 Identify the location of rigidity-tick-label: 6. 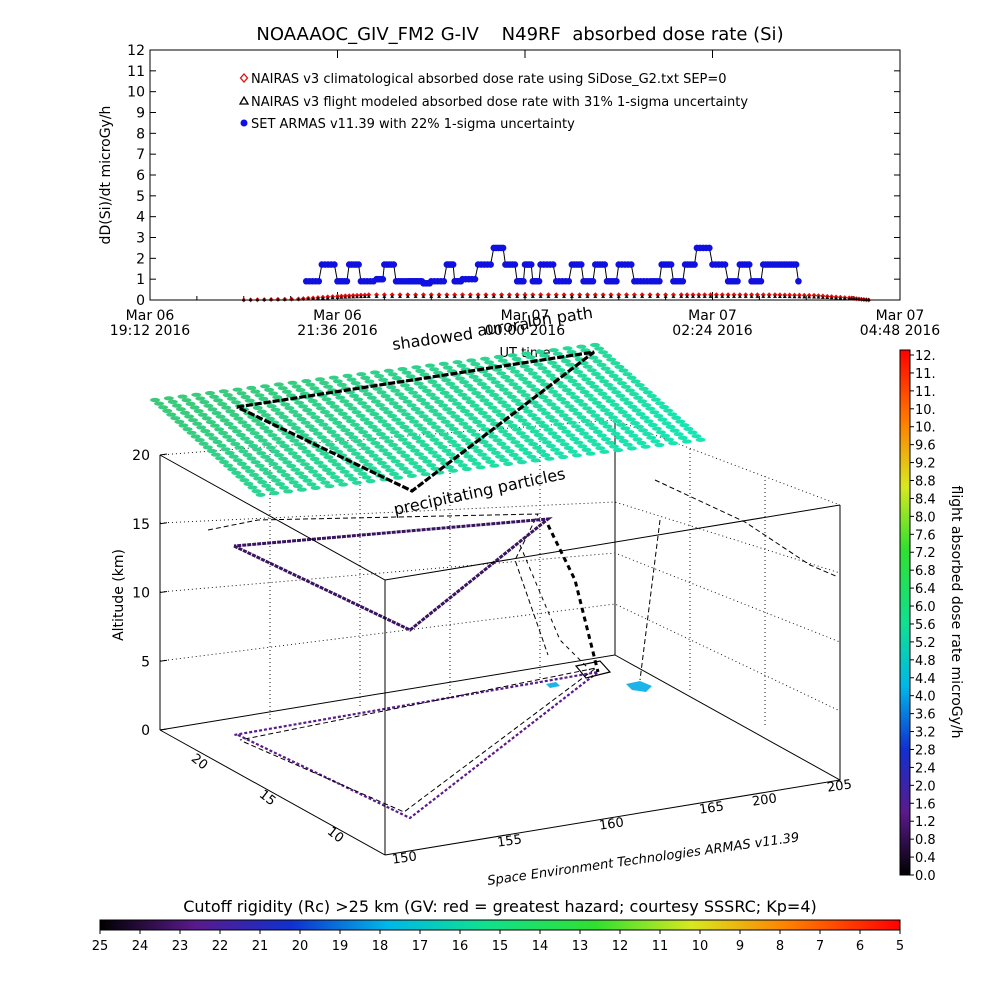
(860, 946).